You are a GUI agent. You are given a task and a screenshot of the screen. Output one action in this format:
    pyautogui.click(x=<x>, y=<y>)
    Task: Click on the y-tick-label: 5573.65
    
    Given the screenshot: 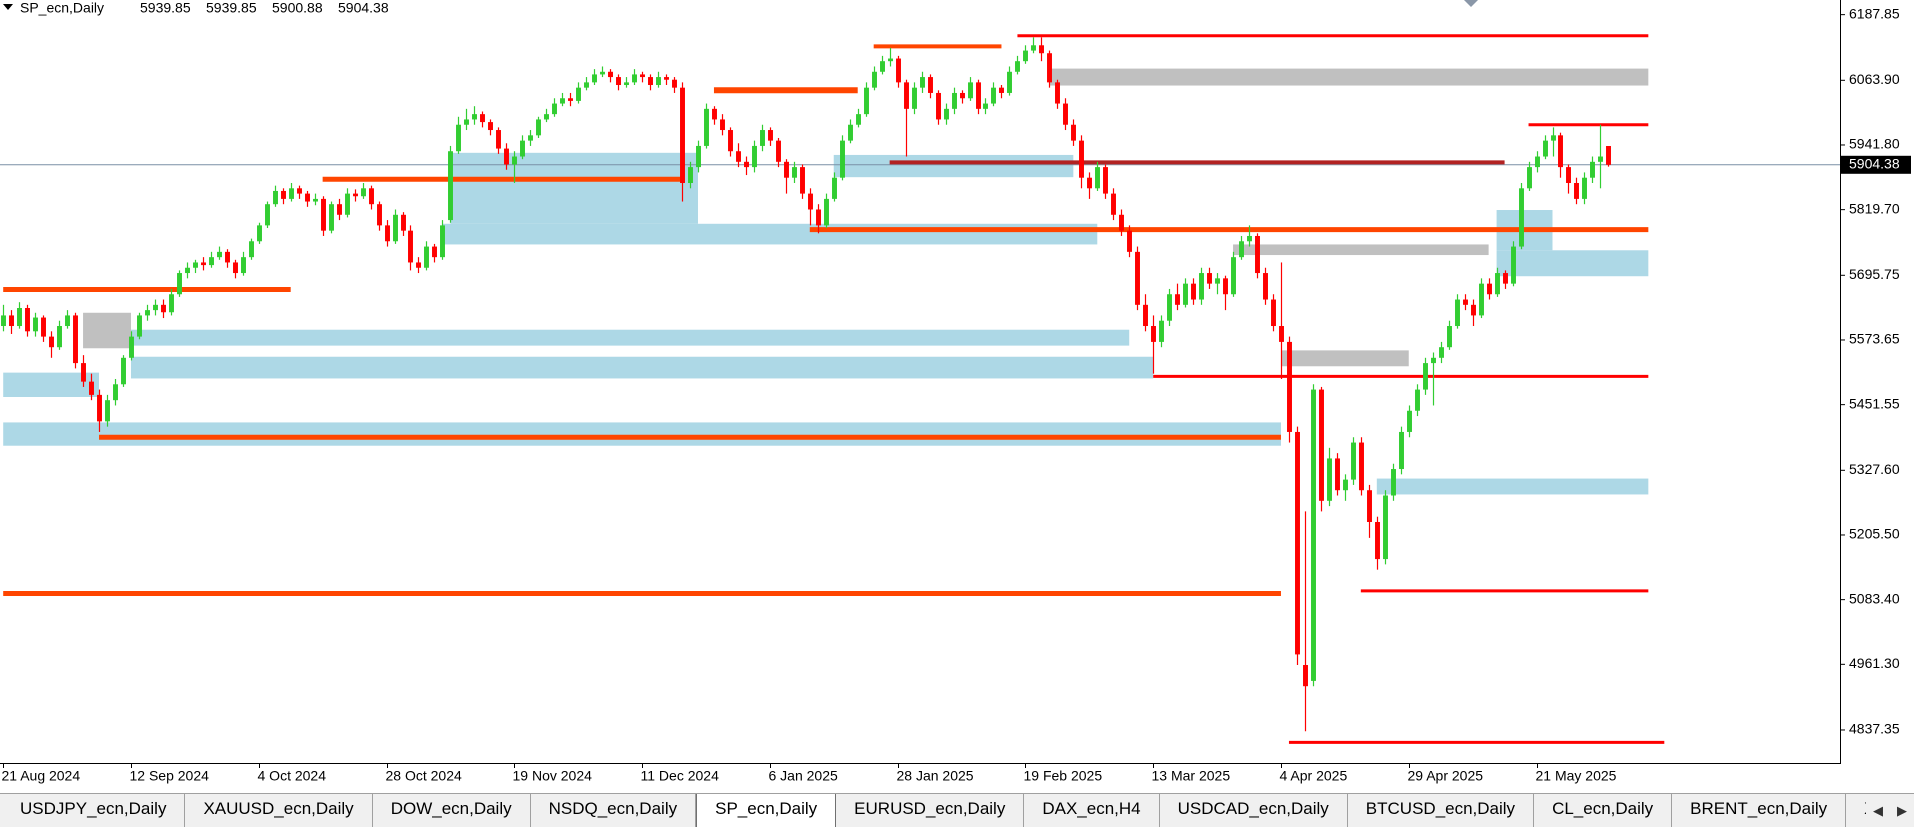 What is the action you would take?
    pyautogui.click(x=1874, y=339)
    